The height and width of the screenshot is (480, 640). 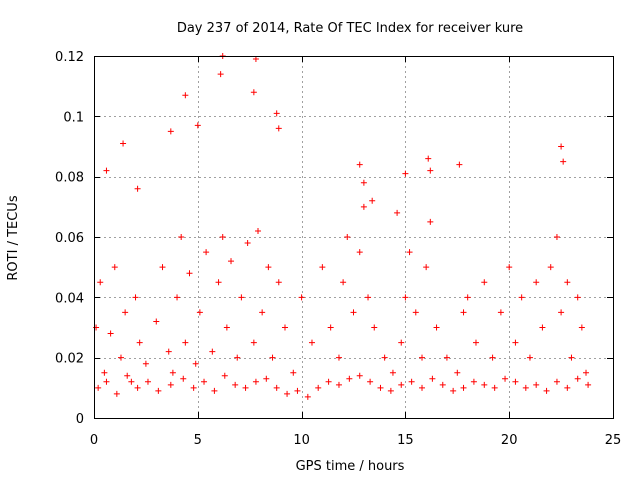 What do you see at coordinates (80, 419) in the screenshot?
I see `y-tick-label: 0` at bounding box center [80, 419].